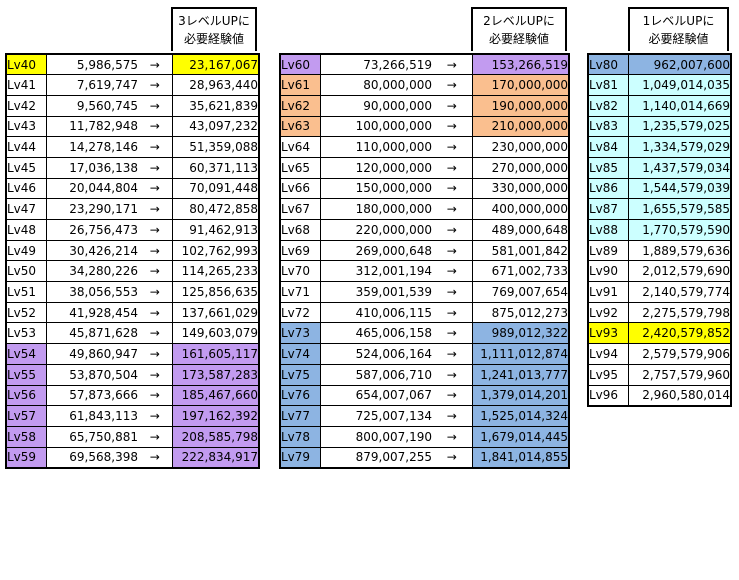  Describe the element at coordinates (679, 209) in the screenshot. I see `required-exp-cell: 1,655,579,585` at that location.